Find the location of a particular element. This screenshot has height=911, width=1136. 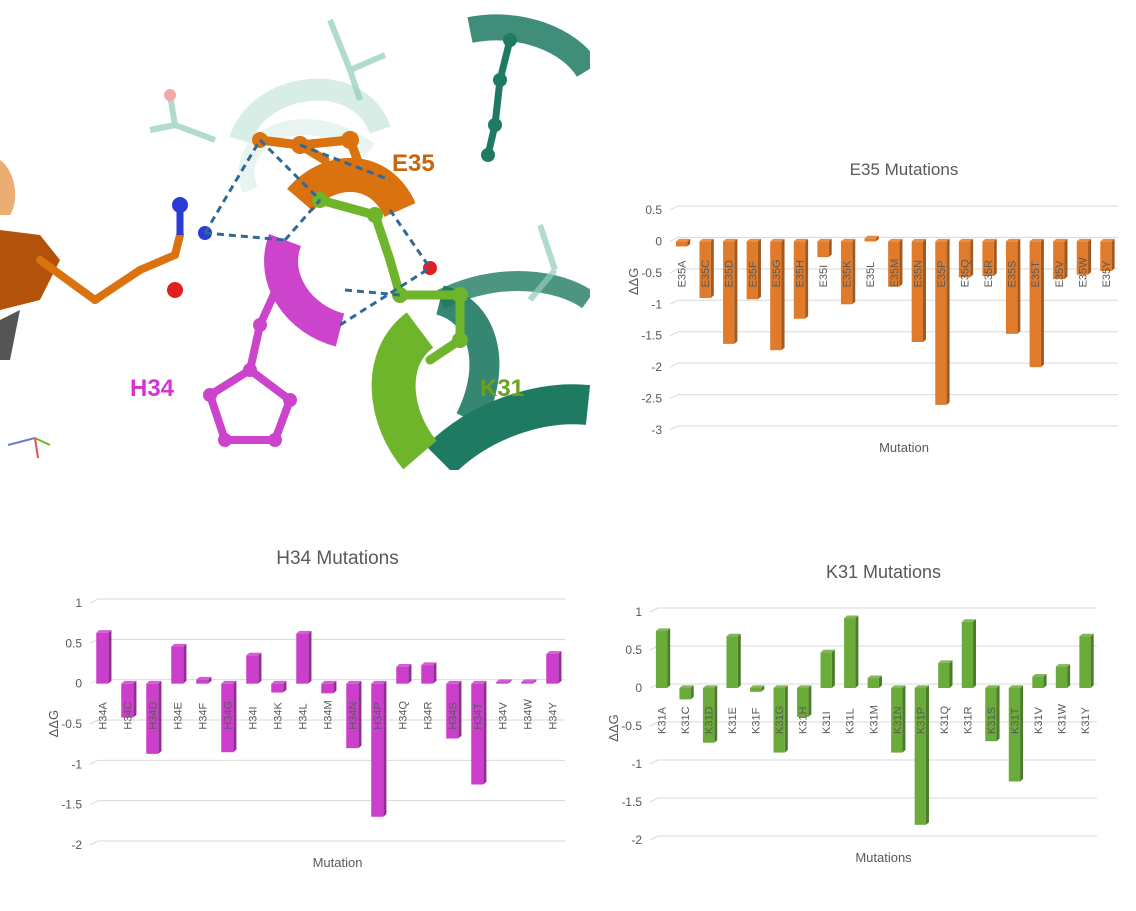

bar-K31S is located at coordinates (992, 713).